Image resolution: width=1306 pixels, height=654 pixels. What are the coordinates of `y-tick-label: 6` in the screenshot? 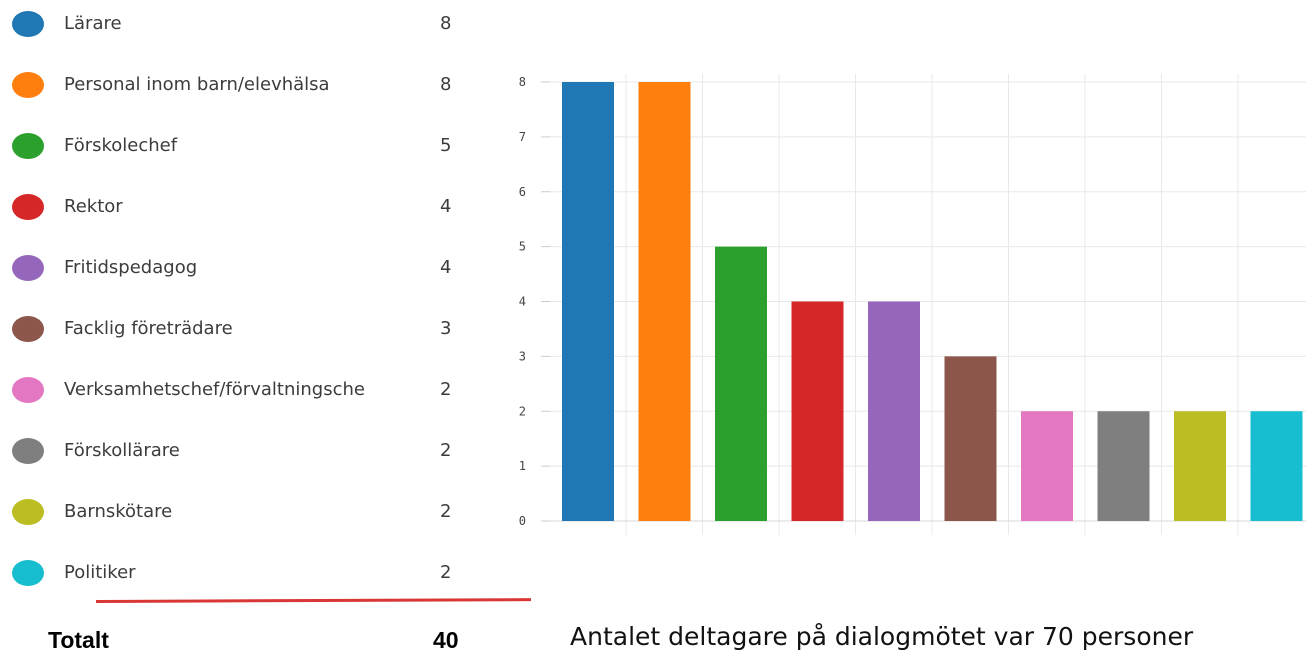 It's located at (522, 192).